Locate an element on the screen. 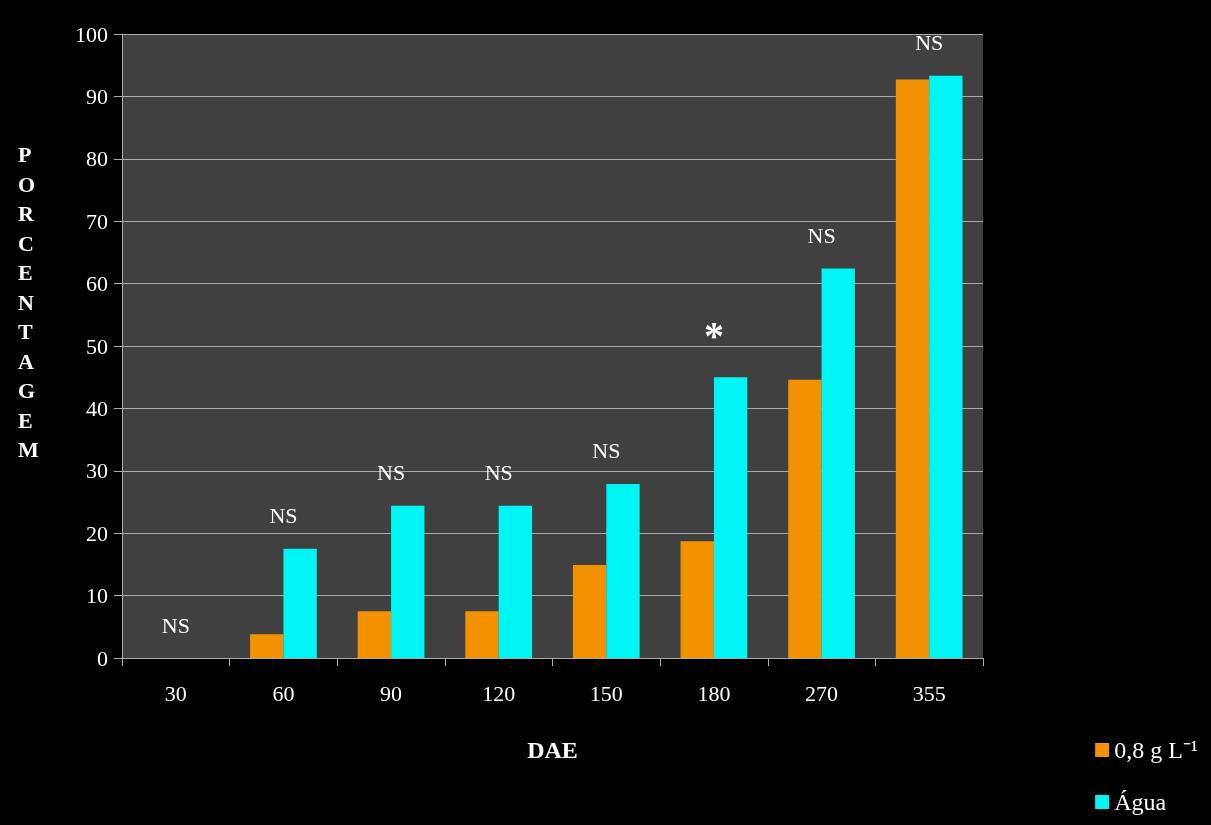 The height and width of the screenshot is (825, 1211). annotation: * is located at coordinates (713, 335).